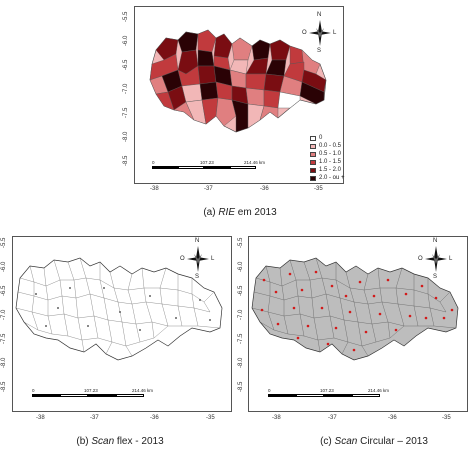 Image resolution: width=474 pixels, height=449 pixels. I want to click on caption-a-prefix: (a), so click(211, 212).